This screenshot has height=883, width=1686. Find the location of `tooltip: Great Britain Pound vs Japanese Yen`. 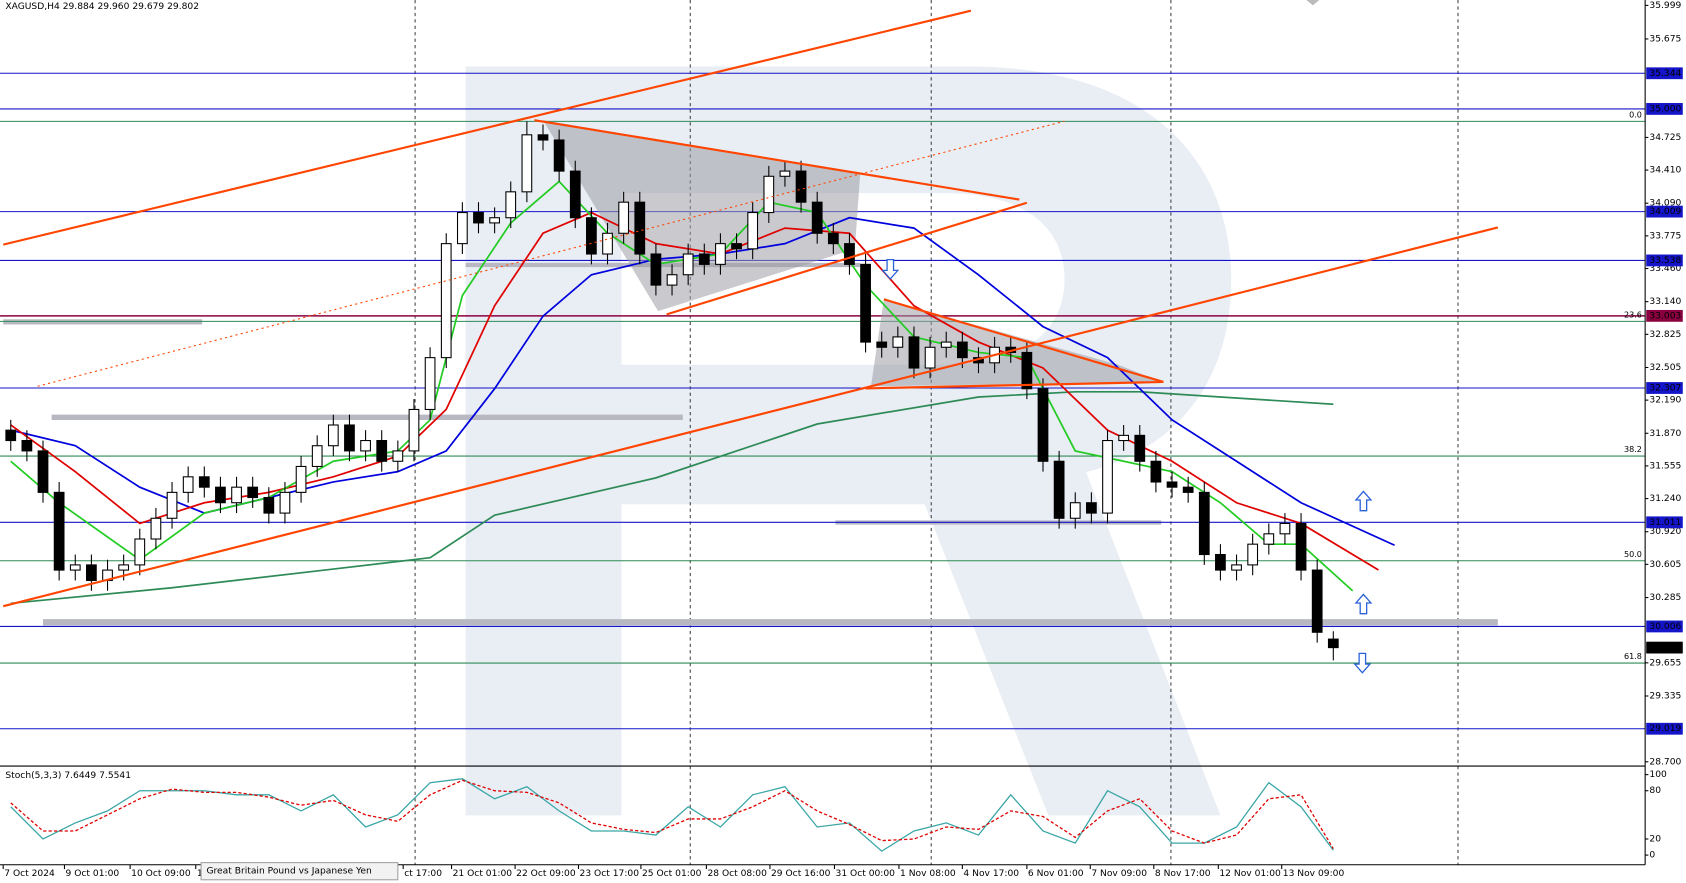

tooltip: Great Britain Pound vs Japanese Yen is located at coordinates (299, 871).